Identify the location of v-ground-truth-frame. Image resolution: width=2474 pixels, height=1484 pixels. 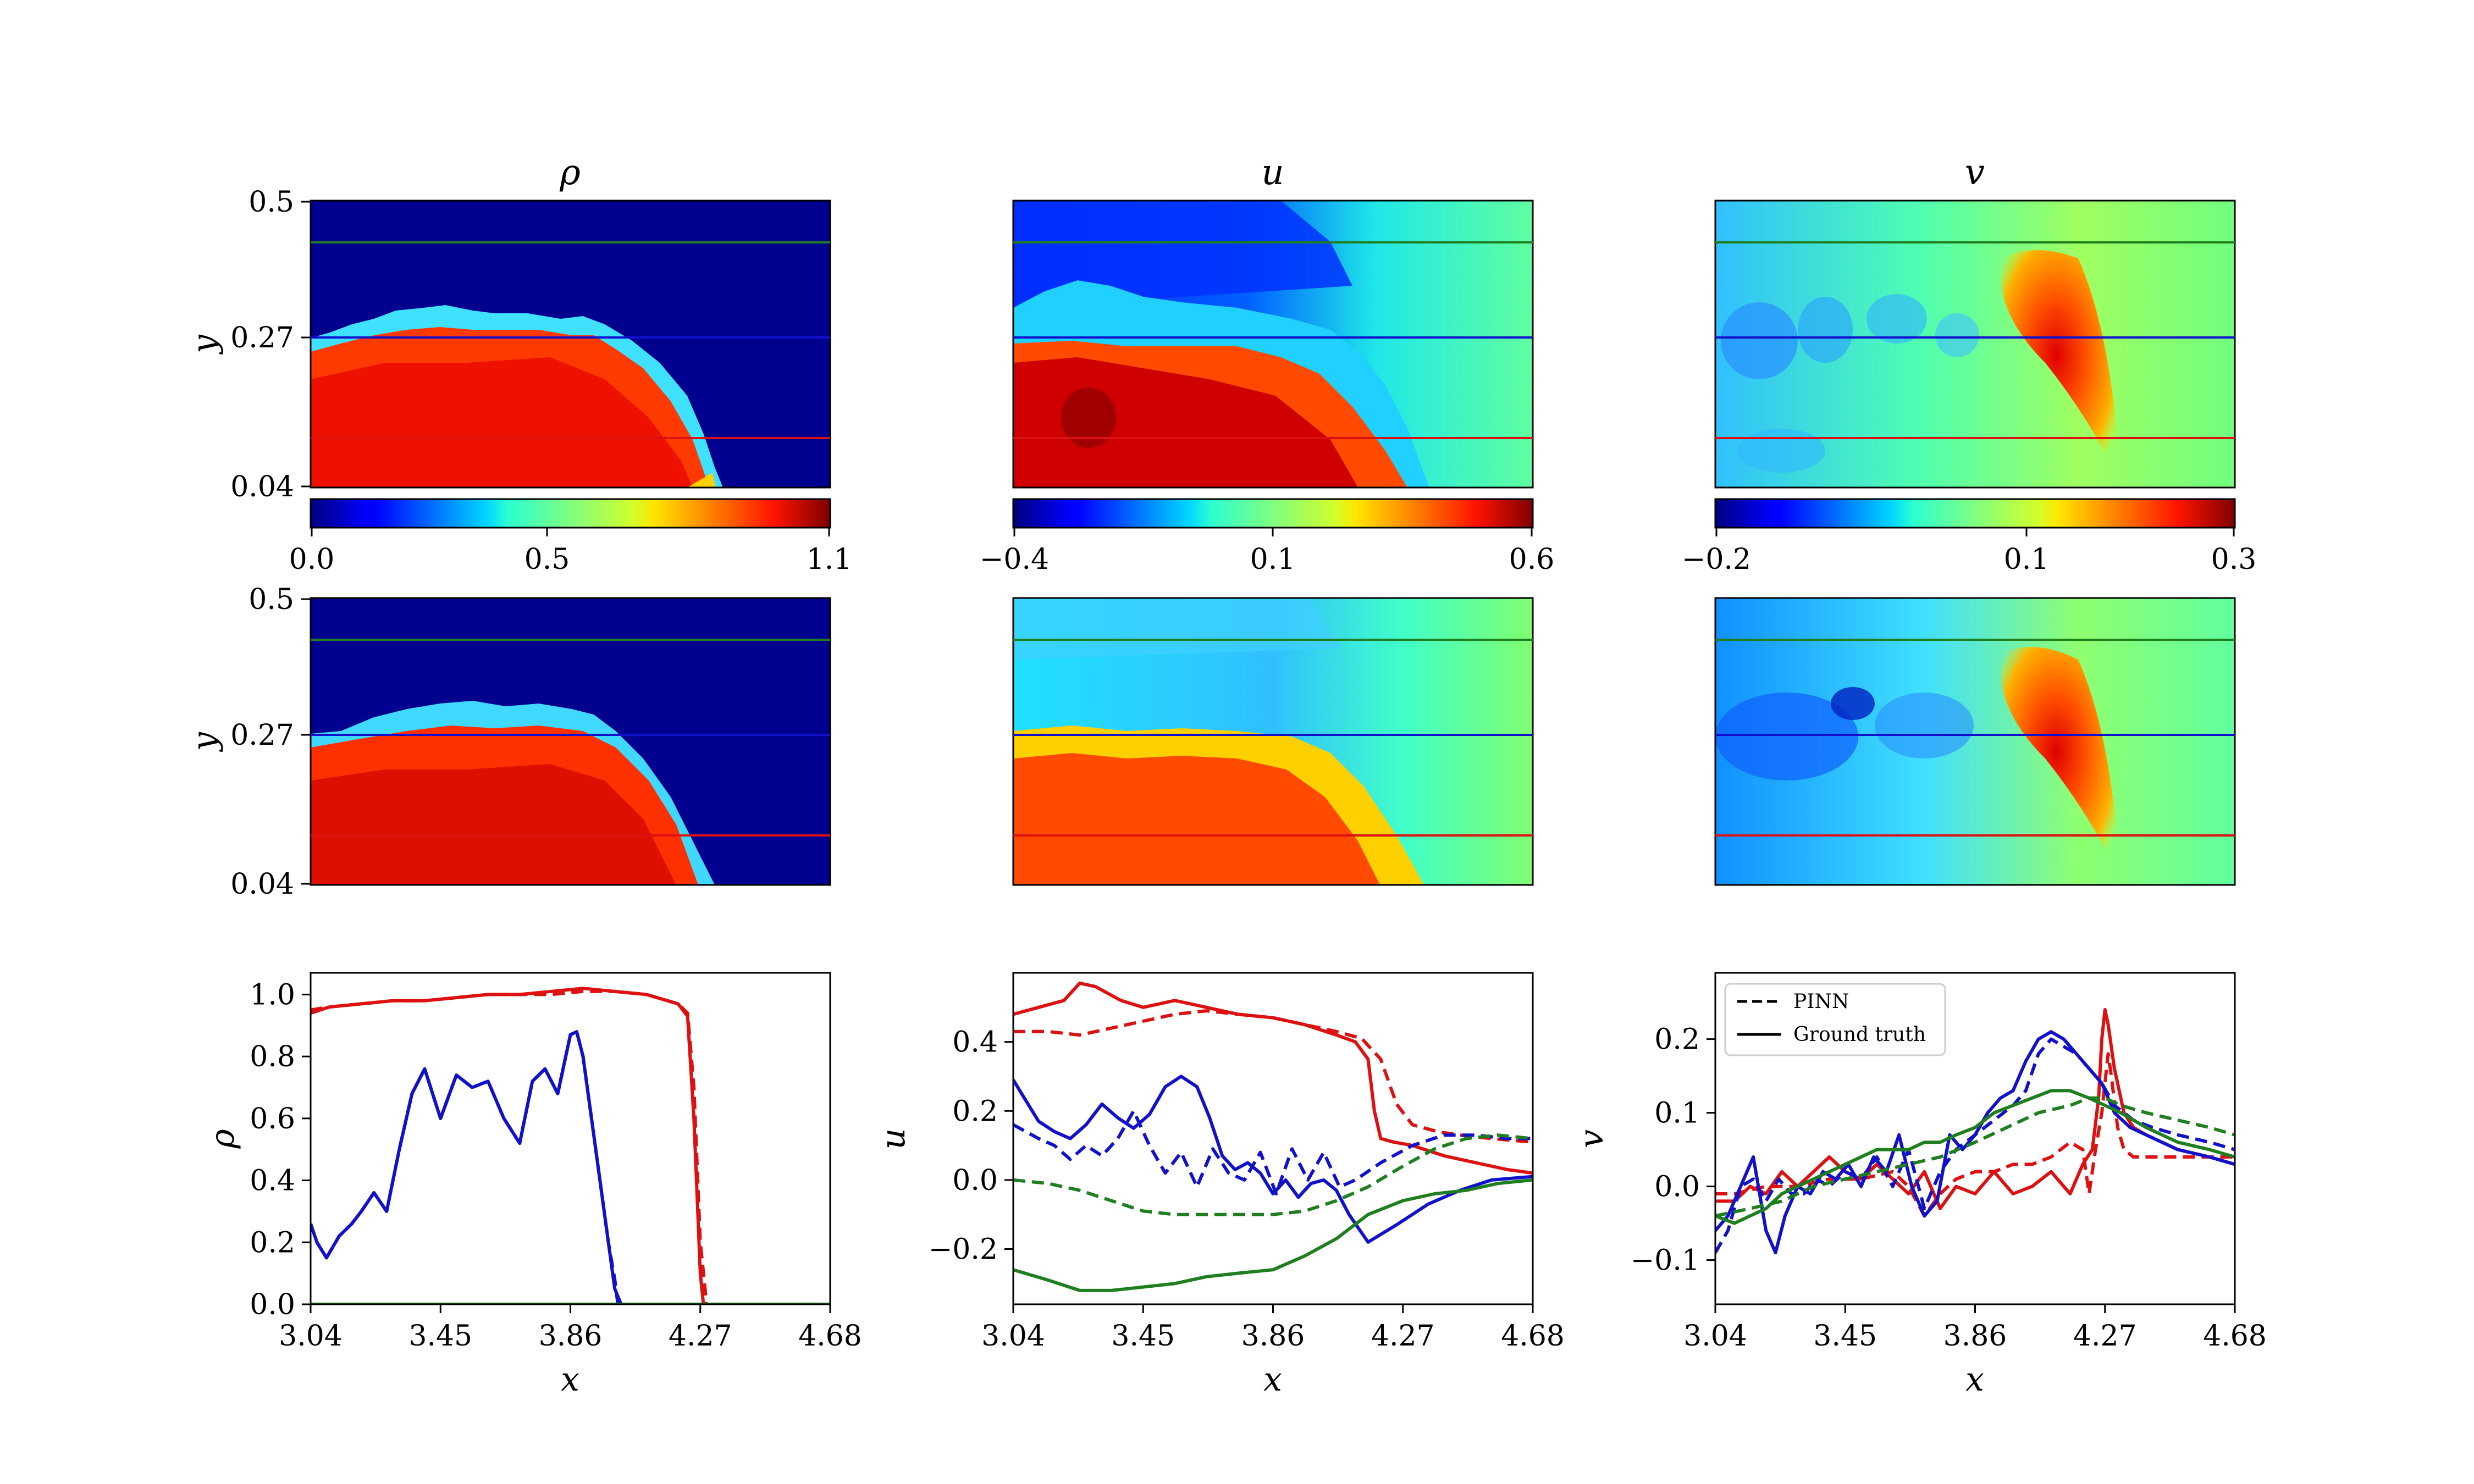
(1975, 344).